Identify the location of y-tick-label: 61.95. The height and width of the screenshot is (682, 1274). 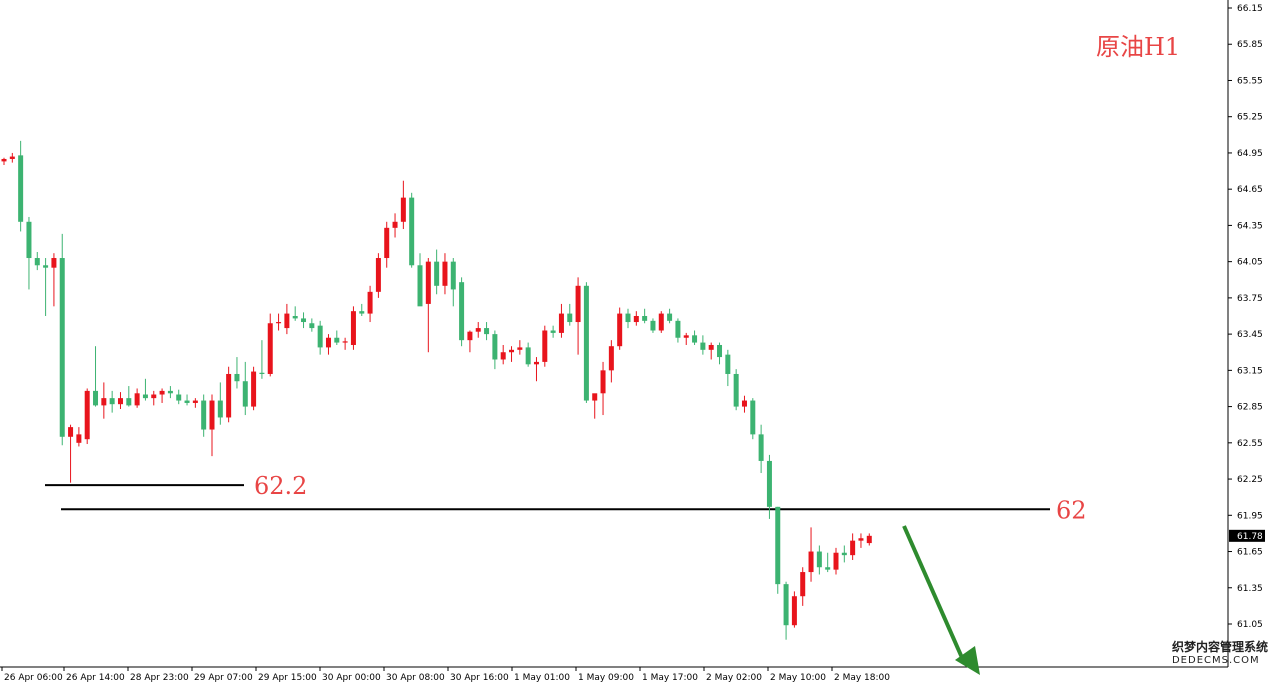
(1250, 516).